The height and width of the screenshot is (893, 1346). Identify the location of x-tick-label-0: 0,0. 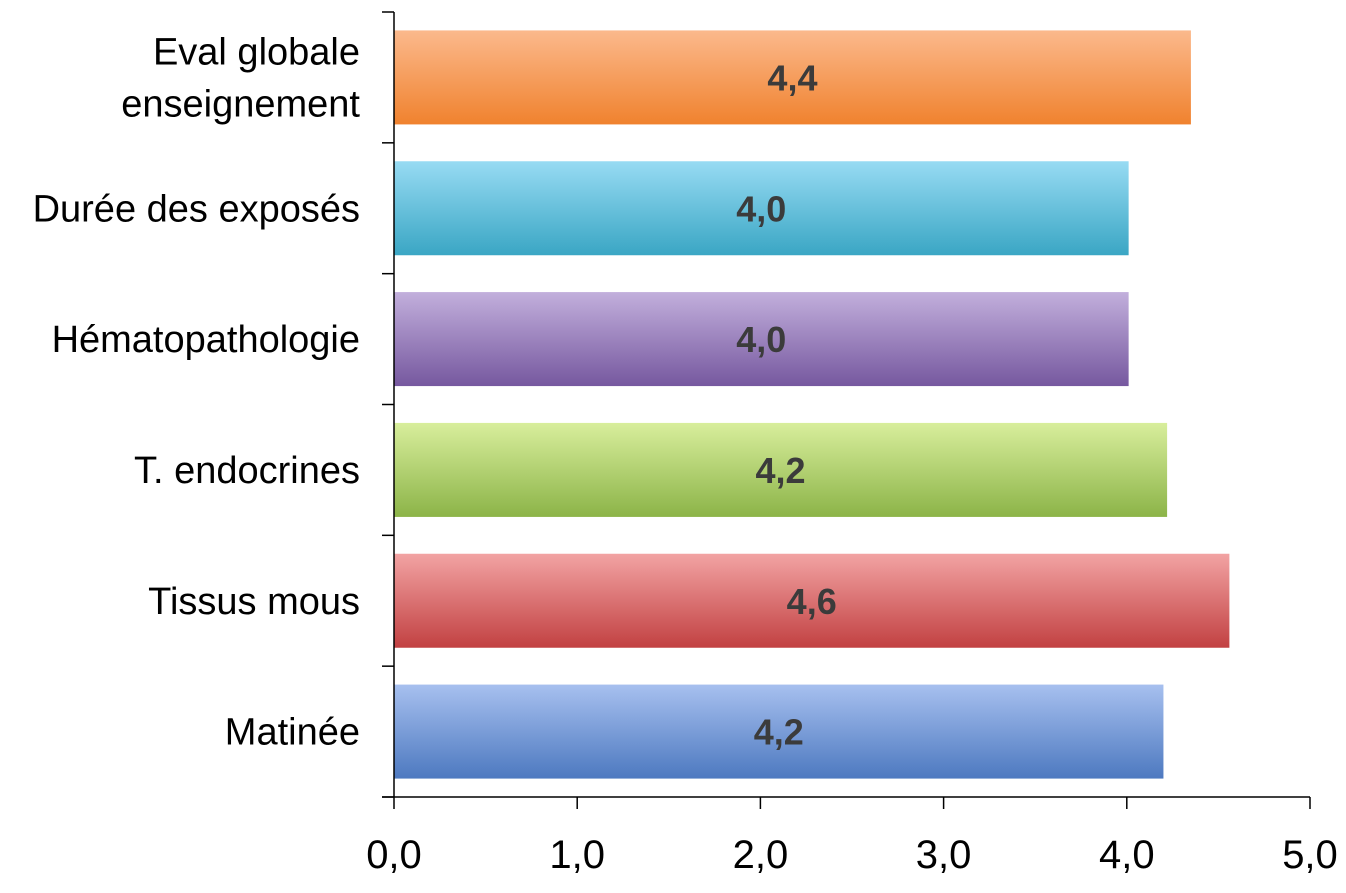
(394, 855).